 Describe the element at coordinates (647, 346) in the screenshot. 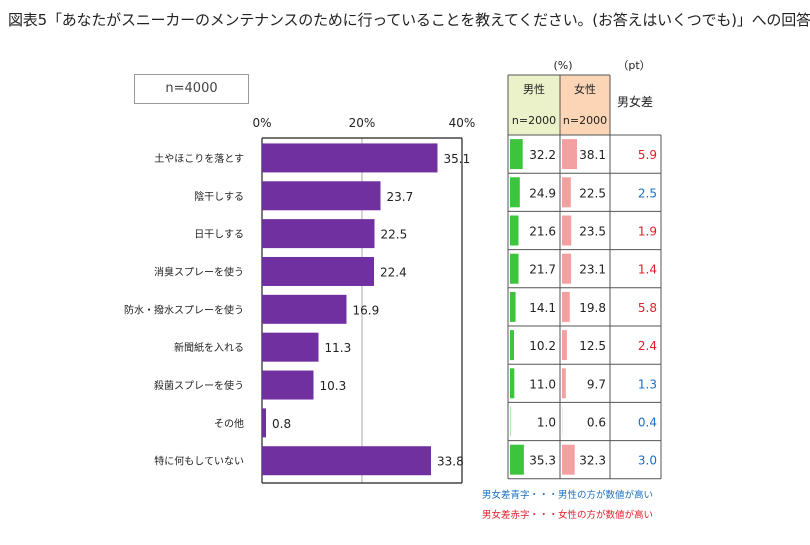

I see `diff-value: 2.4` at that location.